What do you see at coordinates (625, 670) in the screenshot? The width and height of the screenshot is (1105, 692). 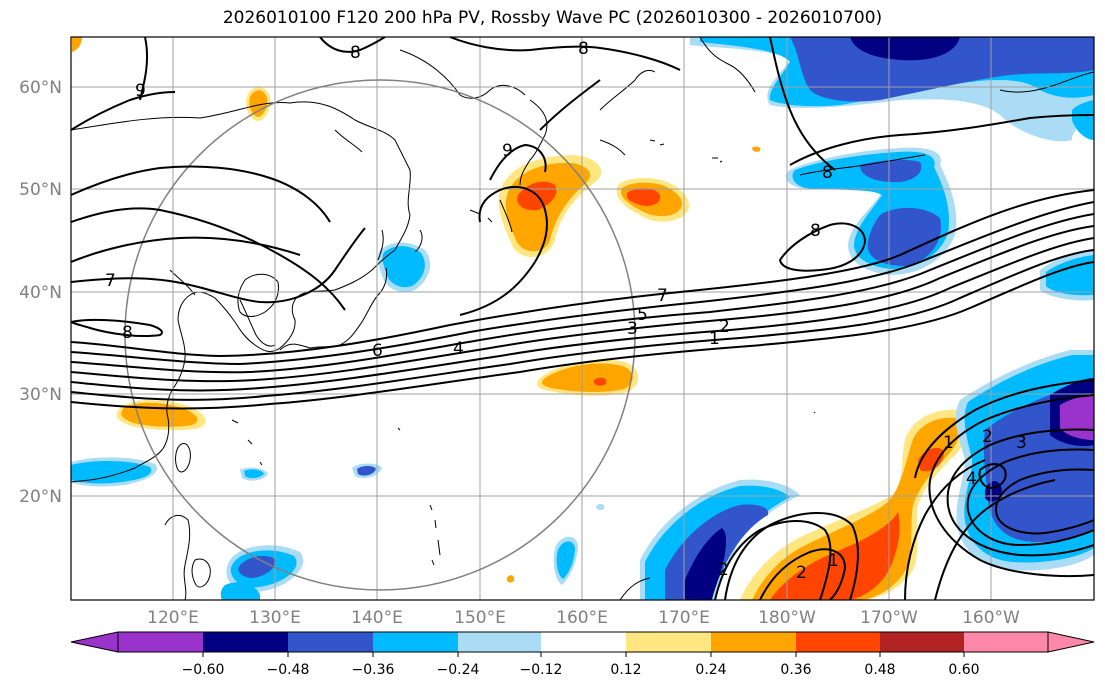 I see `colorbar-tick-label: 0.12` at bounding box center [625, 670].